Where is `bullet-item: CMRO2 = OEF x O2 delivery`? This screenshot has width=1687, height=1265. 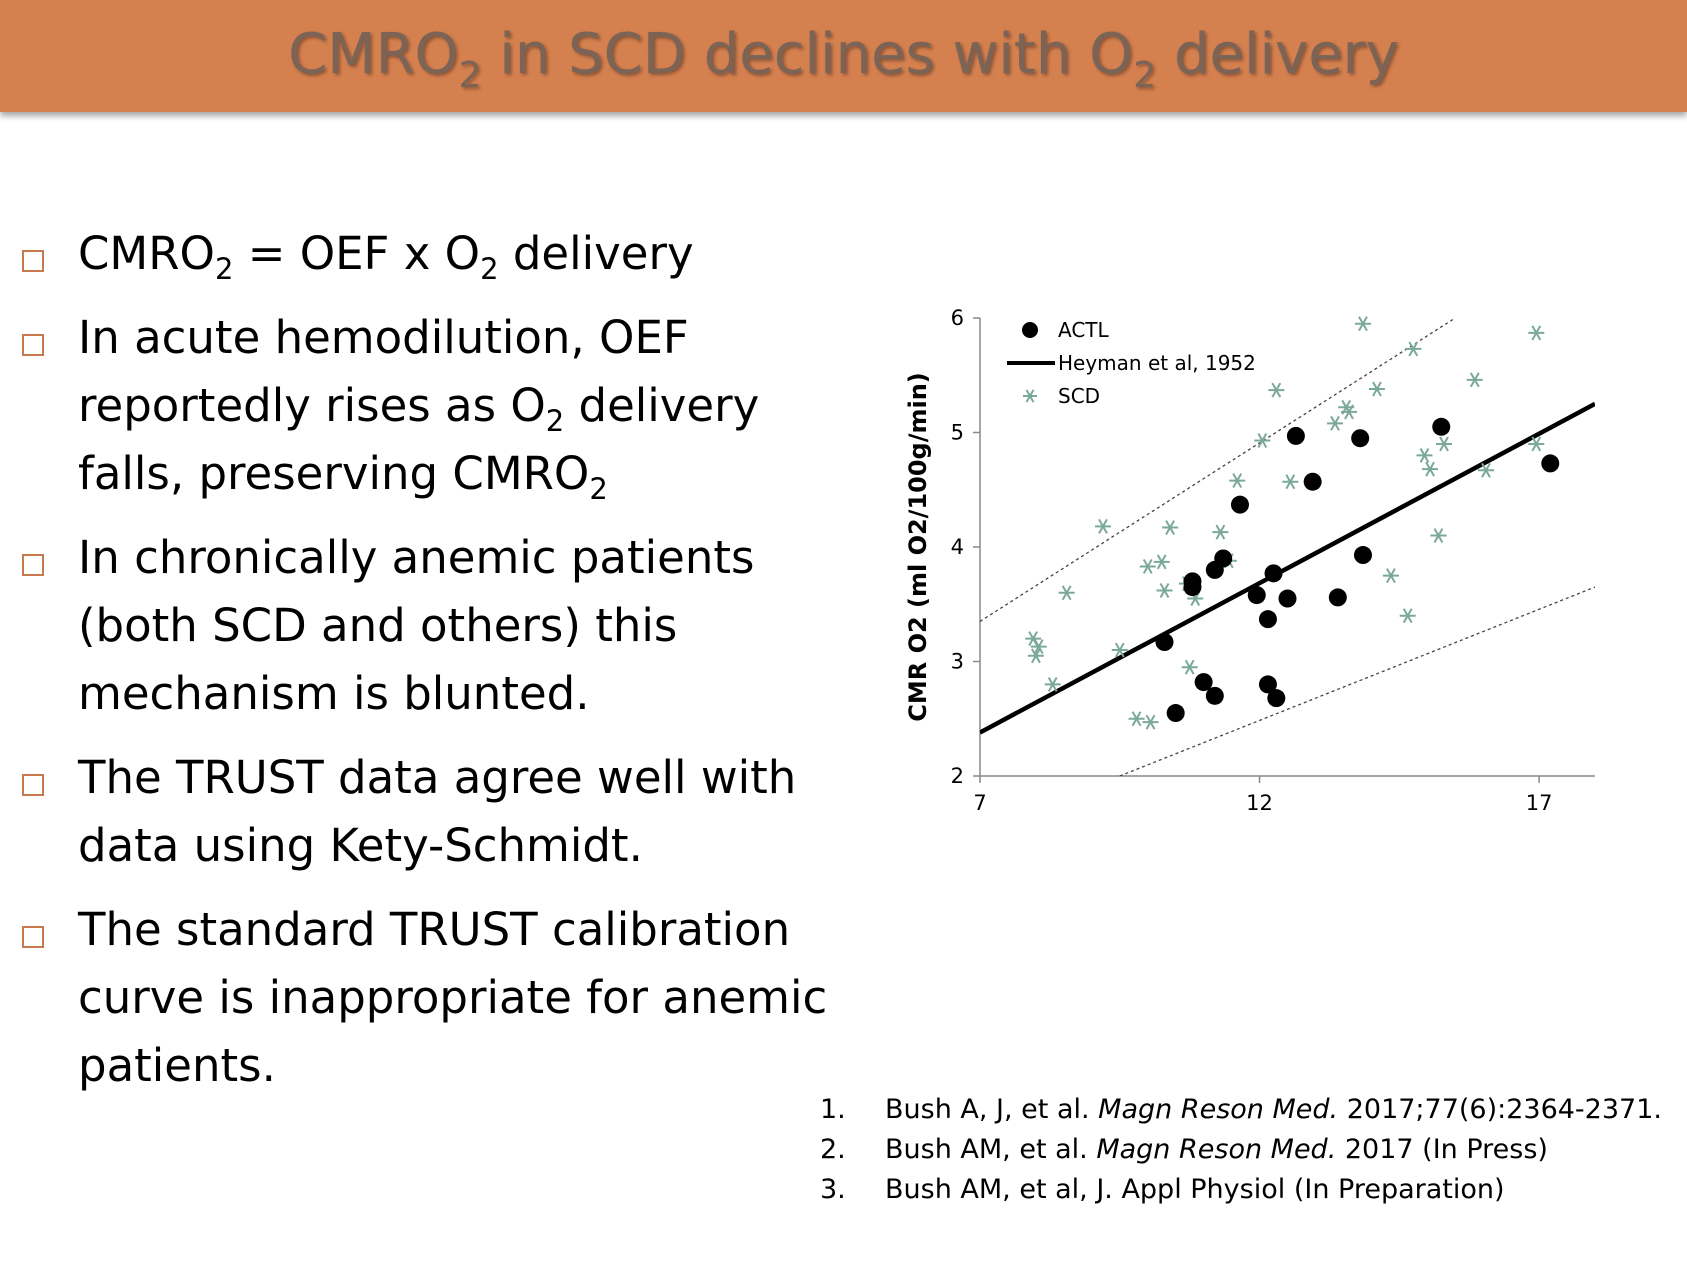
bullet-item: CMRO2 = OEF x O2 delivery is located at coordinates (430, 254).